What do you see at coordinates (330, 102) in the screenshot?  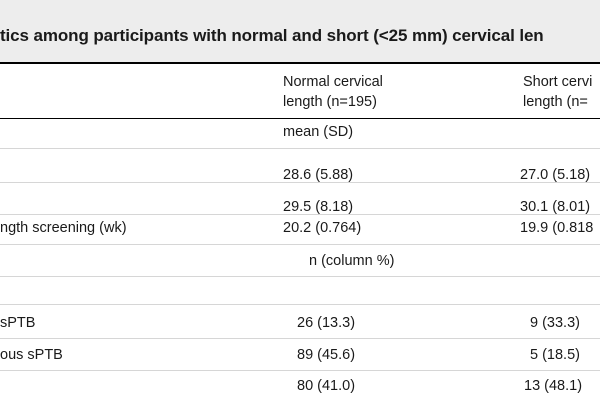 I see `header-normal-line2: length (n=195)` at bounding box center [330, 102].